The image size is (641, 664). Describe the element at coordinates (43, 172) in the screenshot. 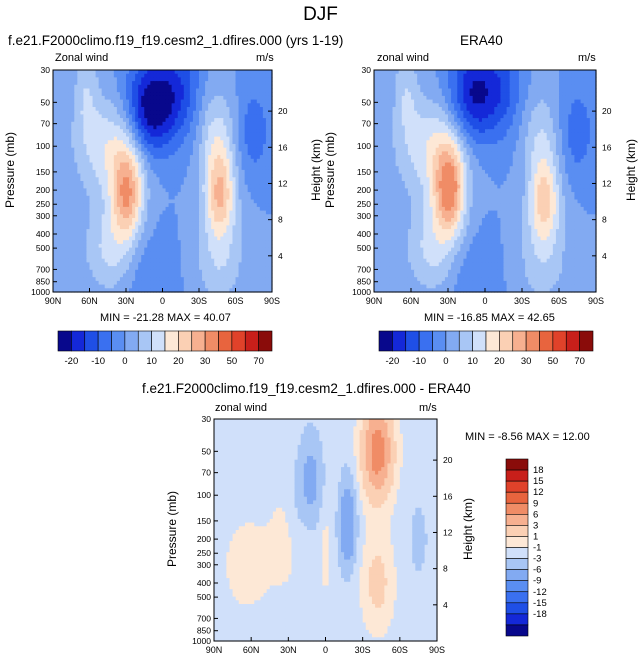

I see `y-tick-label: 150` at that location.